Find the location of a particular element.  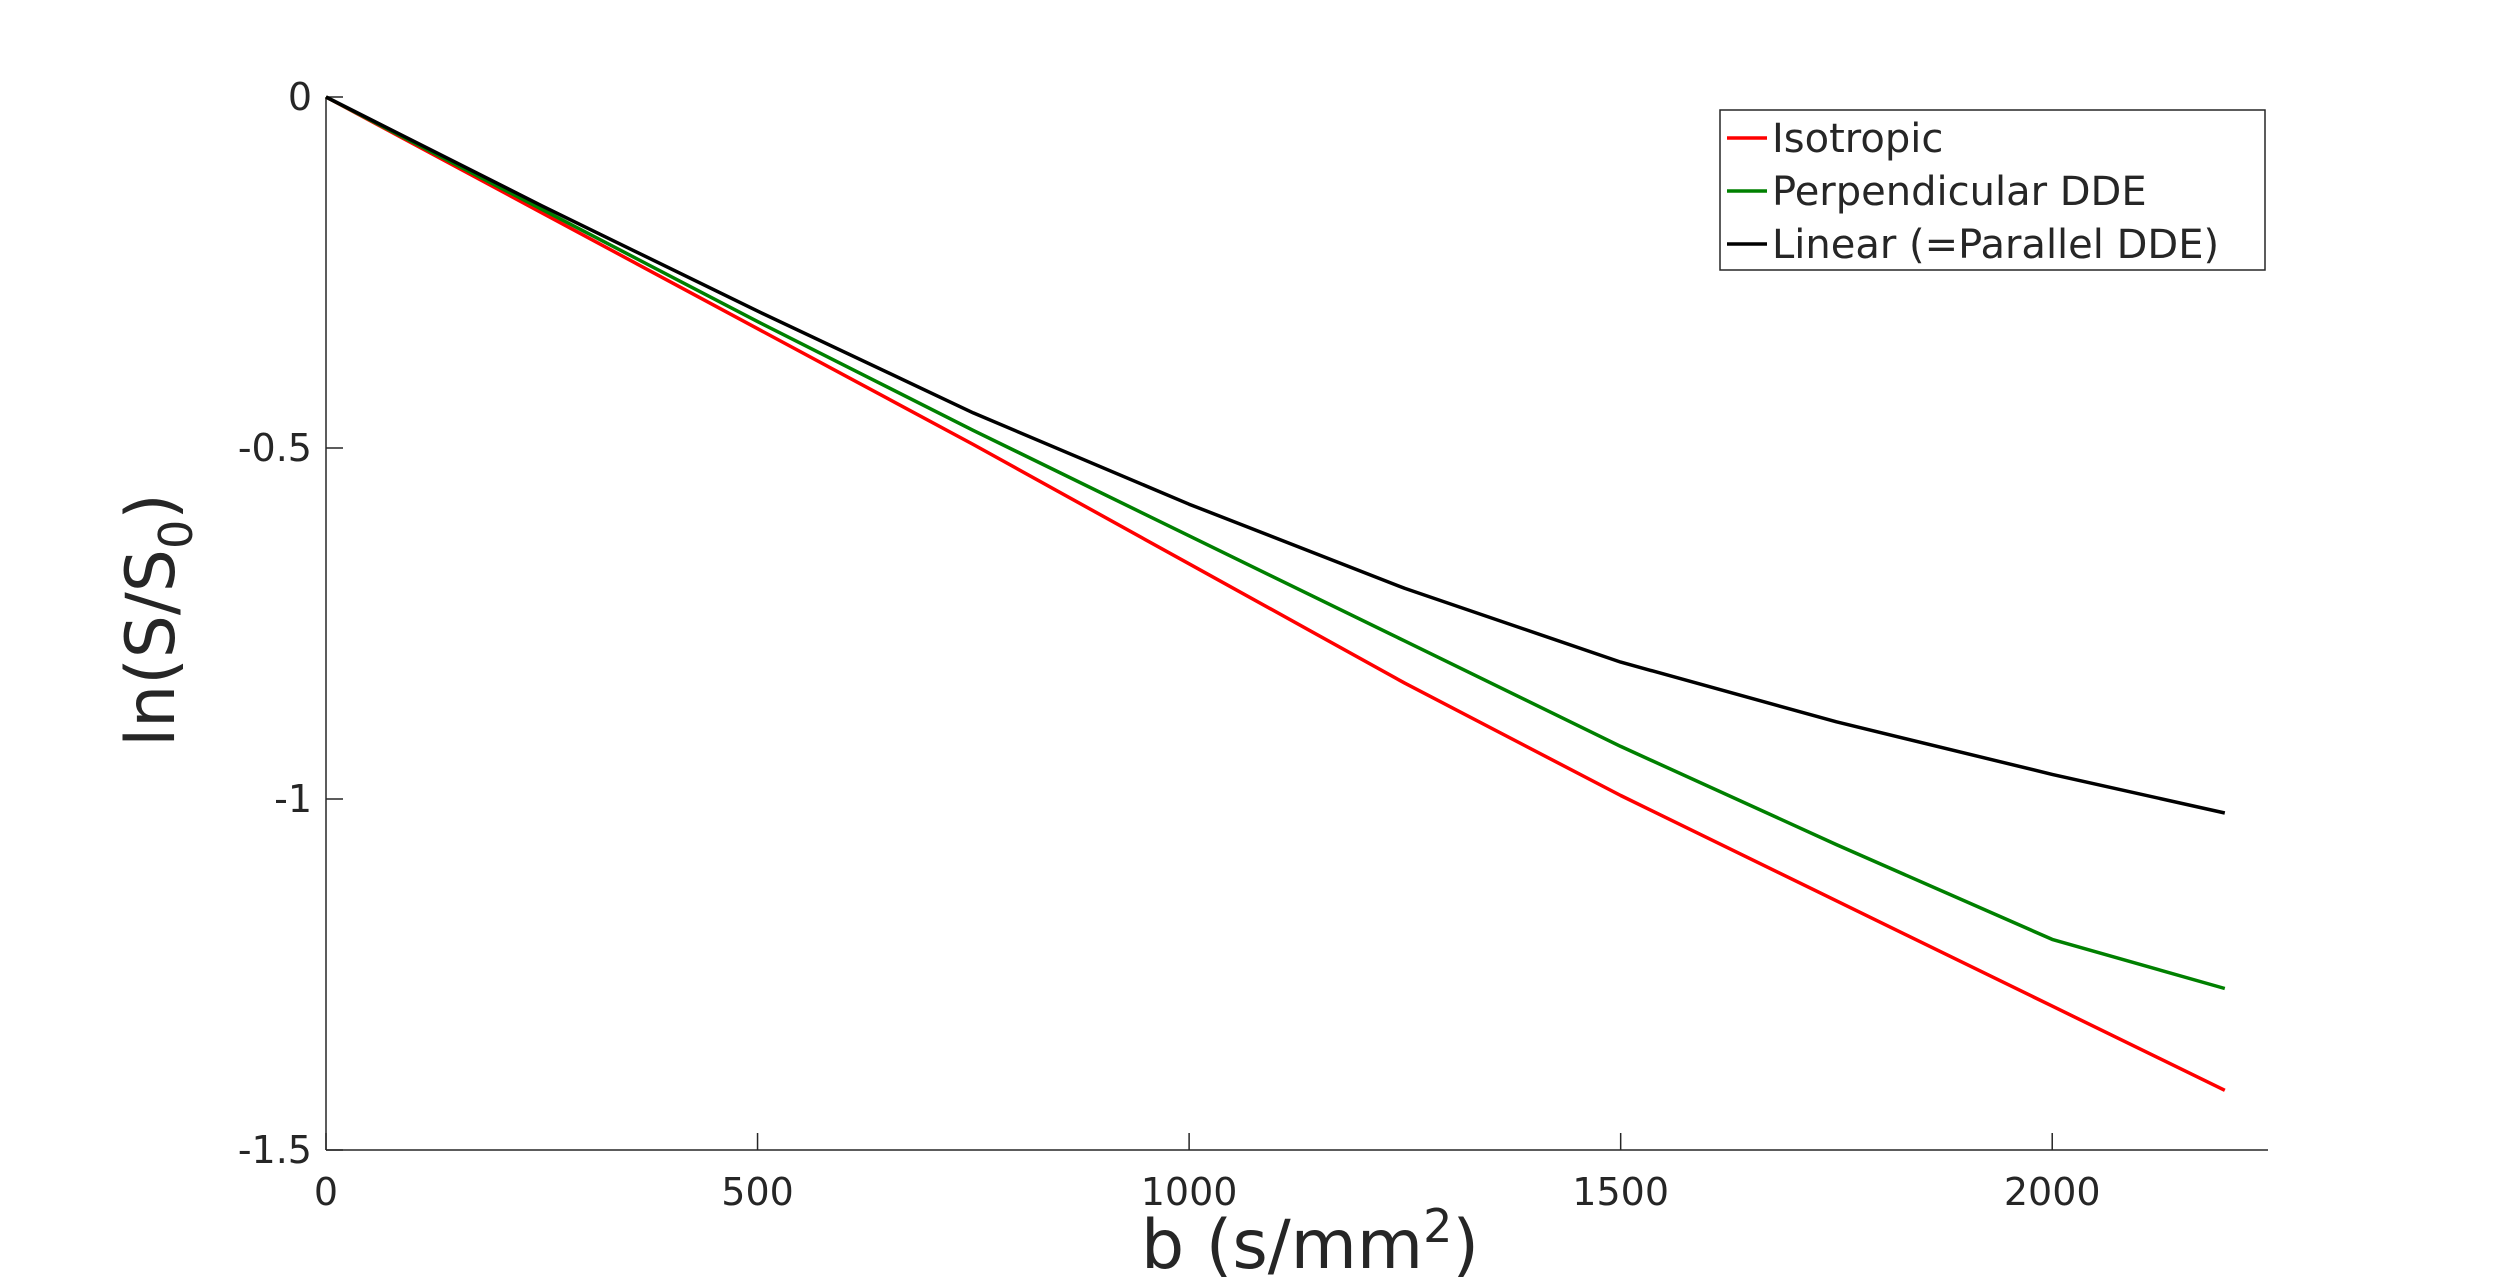

x-tick-label: 1000 is located at coordinates (1189, 1192).